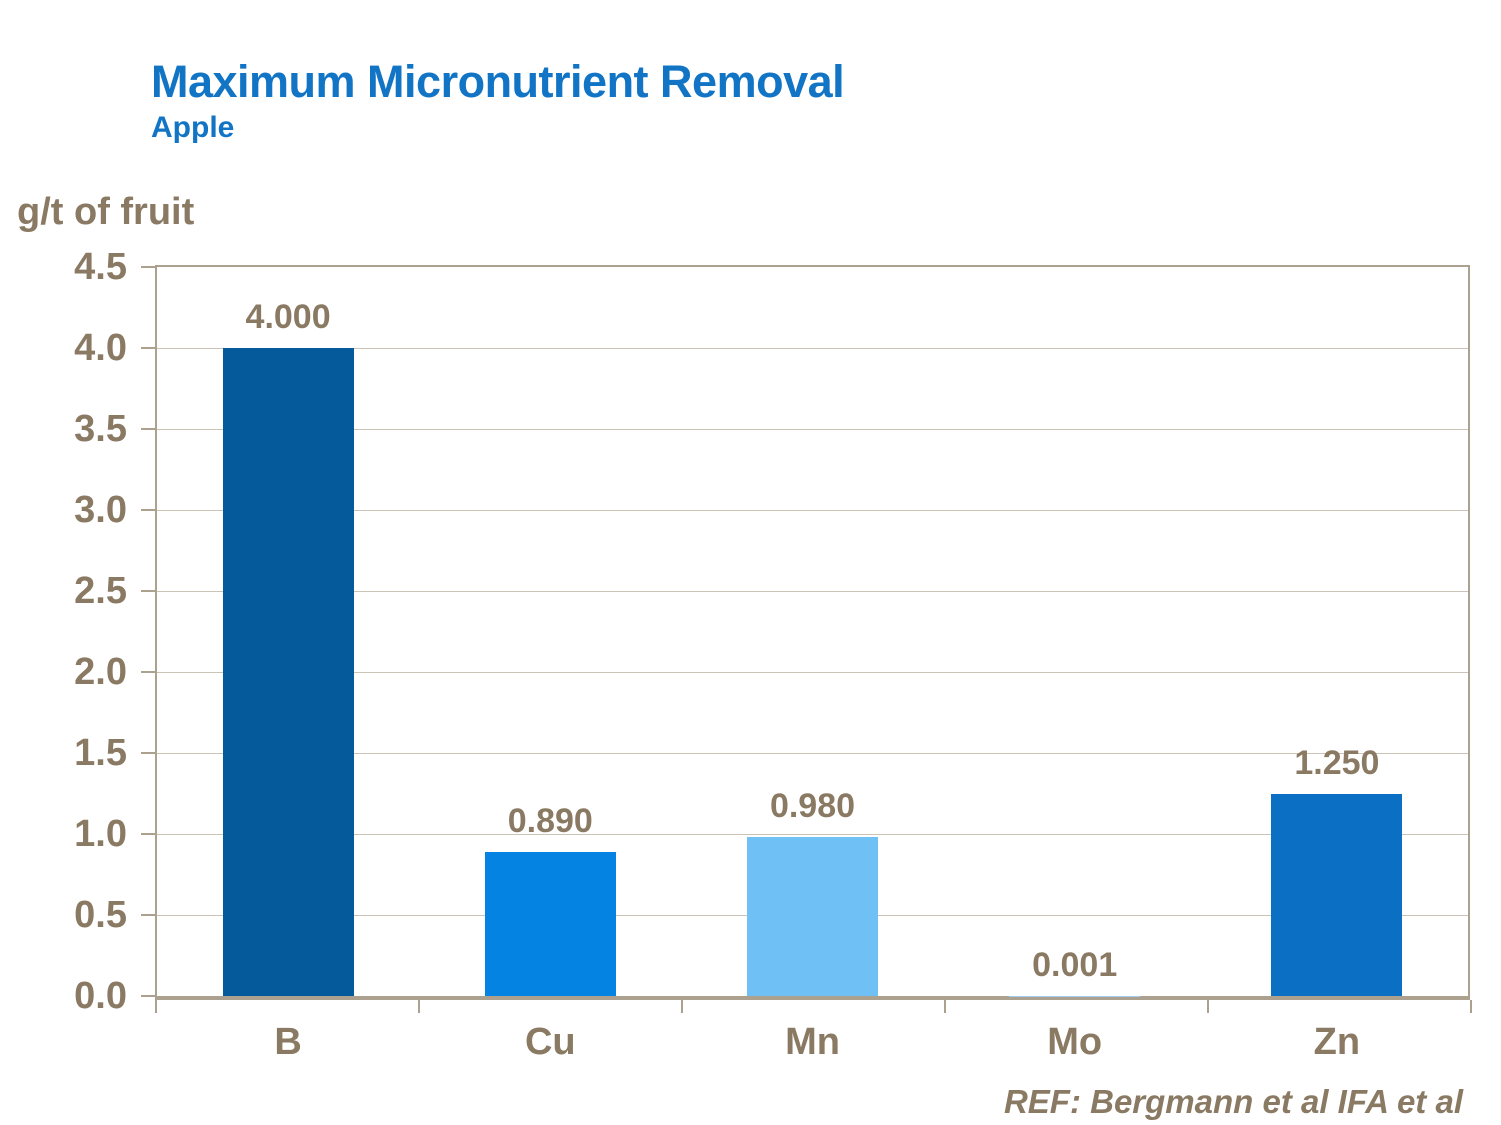 The width and height of the screenshot is (1501, 1125). I want to click on y-tick-label-4.0: 4.0, so click(100, 348).